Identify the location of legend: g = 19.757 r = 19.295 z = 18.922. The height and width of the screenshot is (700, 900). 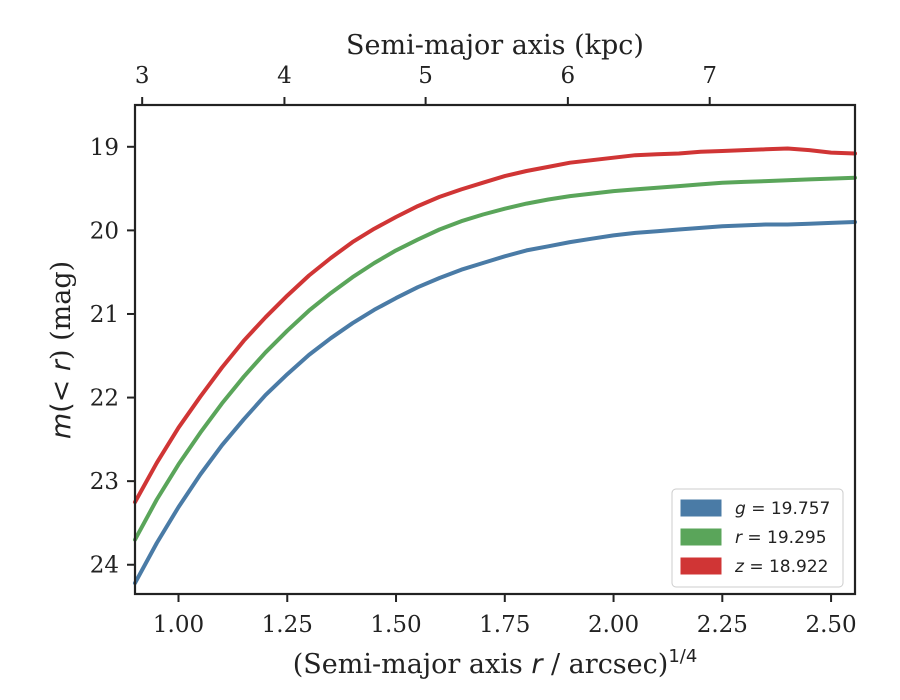
(757, 538).